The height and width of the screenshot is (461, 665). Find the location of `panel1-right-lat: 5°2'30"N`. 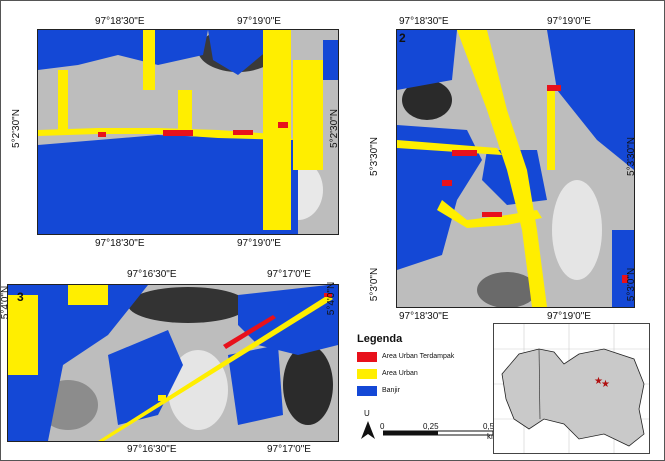

panel1-right-lat: 5°2'30"N is located at coordinates (334, 128).